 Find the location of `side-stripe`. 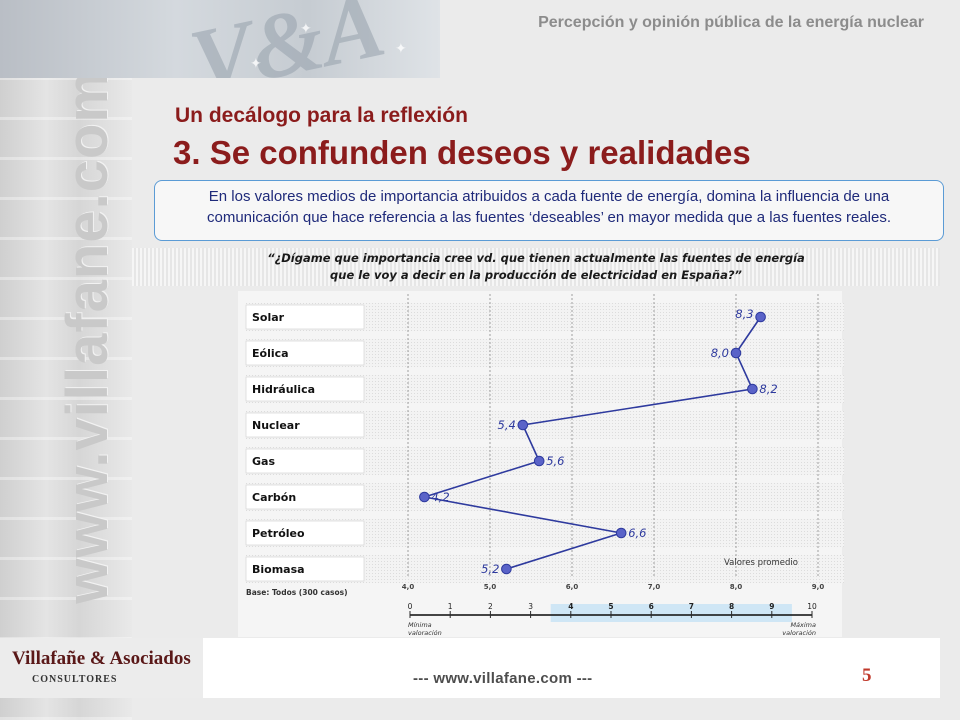

side-stripe is located at coordinates (66, 360).